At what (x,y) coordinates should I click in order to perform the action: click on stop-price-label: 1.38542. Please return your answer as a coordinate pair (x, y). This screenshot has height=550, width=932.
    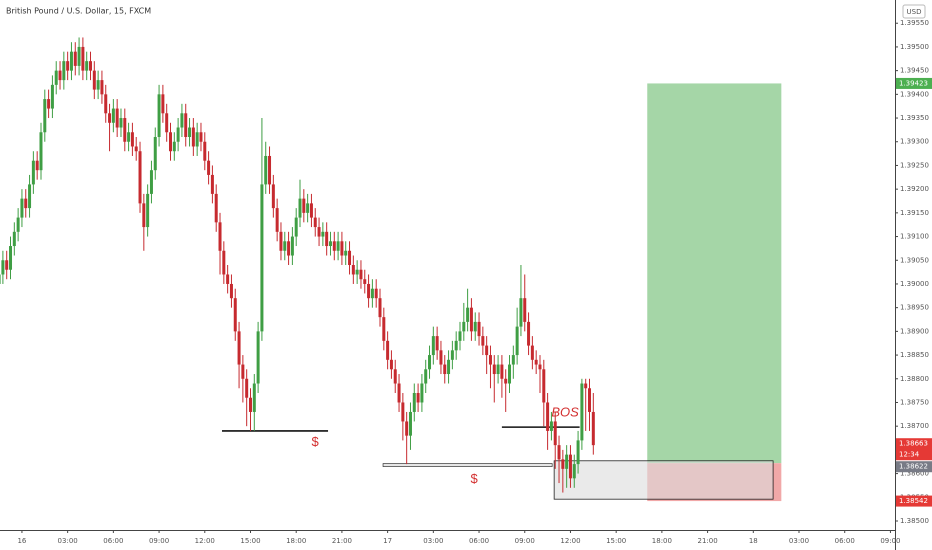
    Looking at the image, I should click on (913, 501).